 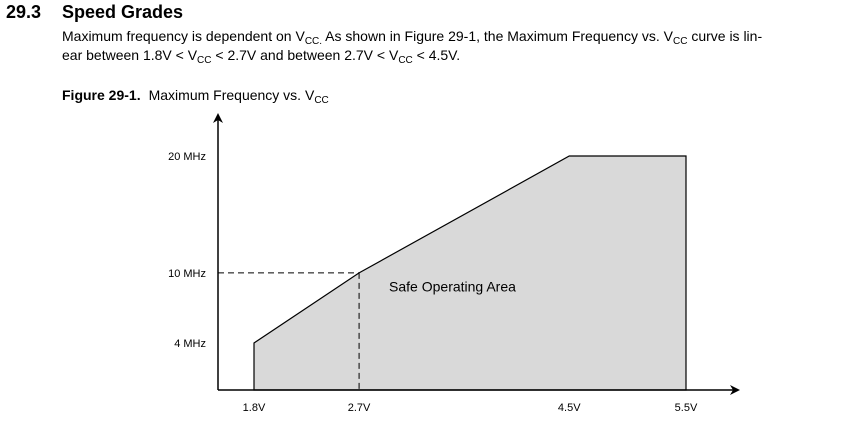 What do you see at coordinates (183, 36) in the screenshot?
I see `paragraph-text: Maximum frequency is dependent on V` at bounding box center [183, 36].